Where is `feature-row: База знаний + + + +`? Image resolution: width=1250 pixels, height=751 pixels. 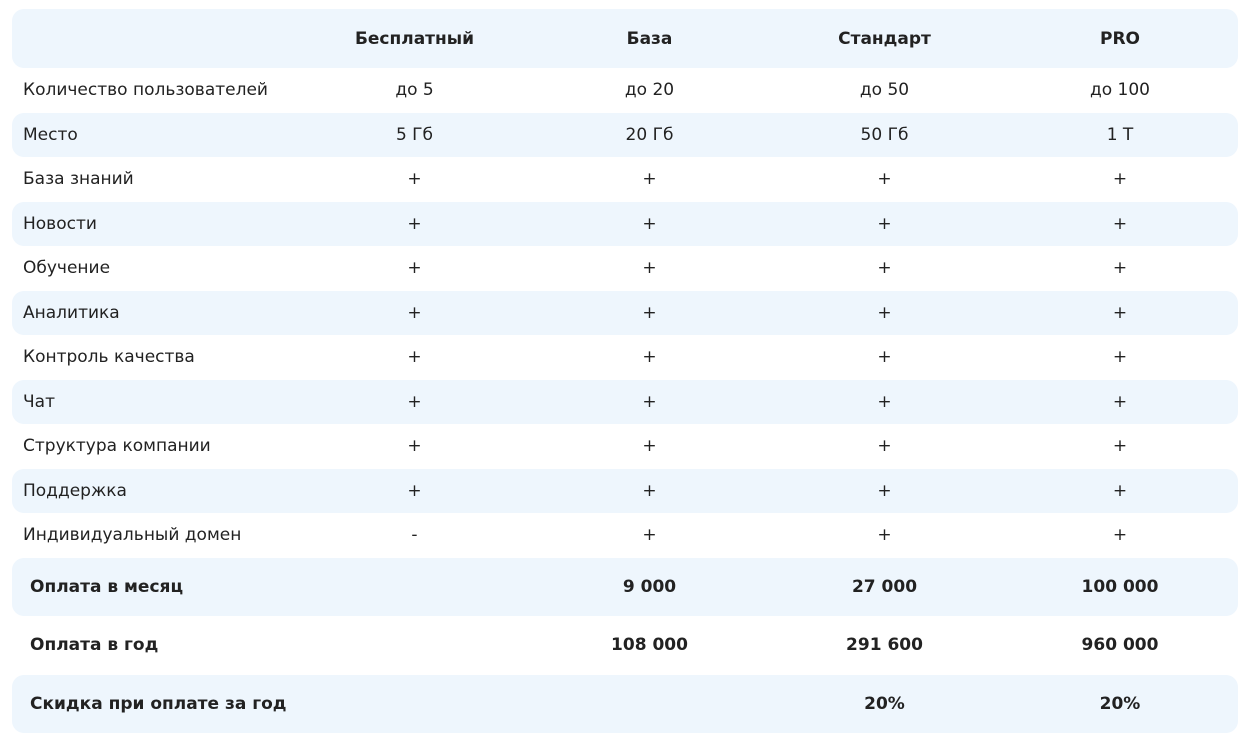
feature-row: База знаний + + + + is located at coordinates (625, 179).